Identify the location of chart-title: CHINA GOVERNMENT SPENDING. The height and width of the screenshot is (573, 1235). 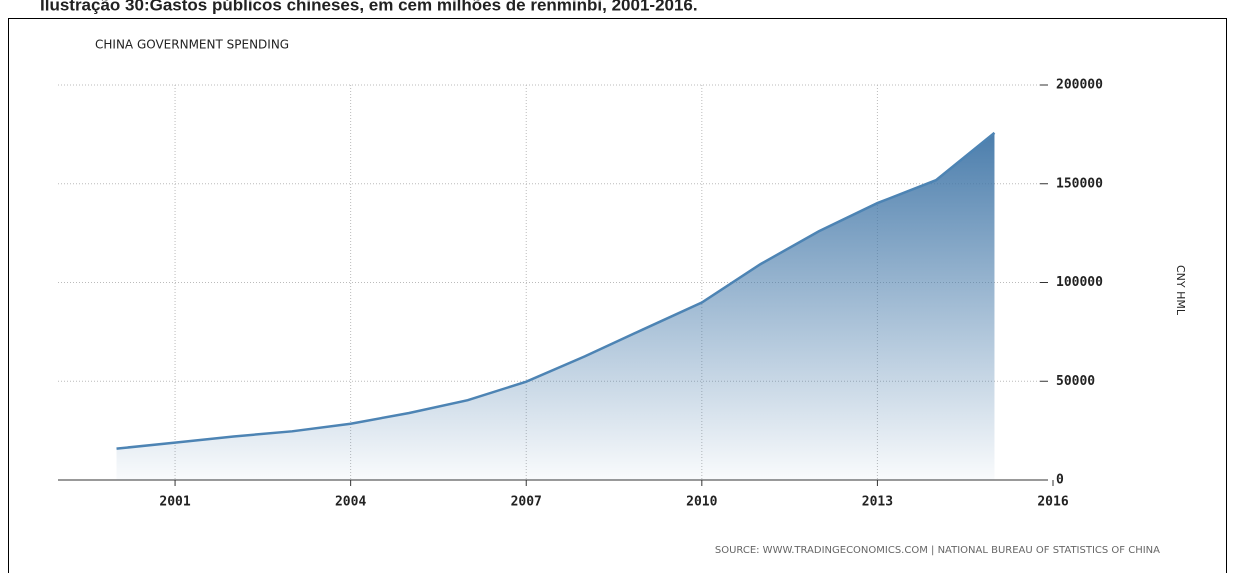
(192, 45).